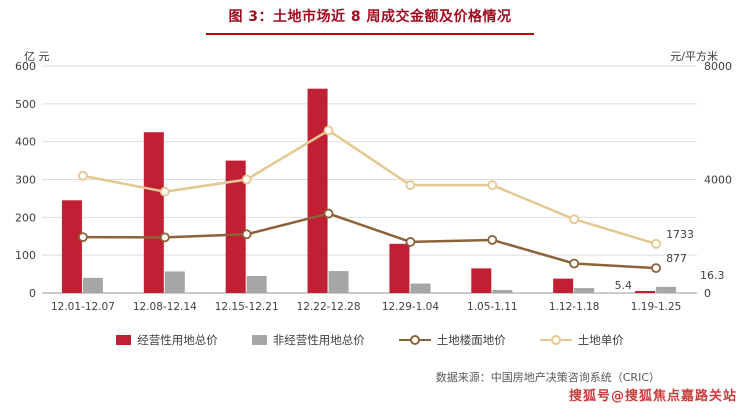 This screenshot has width=740, height=413. I want to click on legend-swatch-brown-line, so click(414, 340).